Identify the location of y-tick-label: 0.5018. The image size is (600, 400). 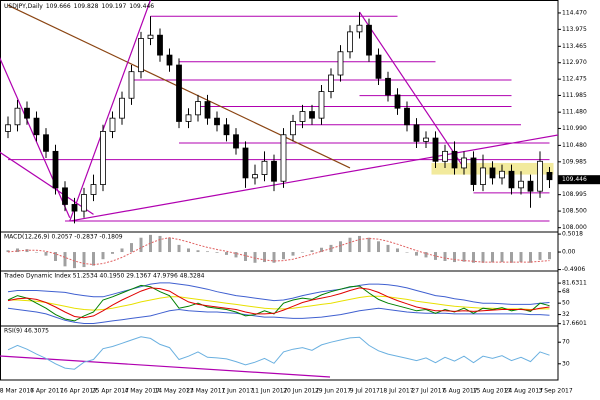
(572, 234).